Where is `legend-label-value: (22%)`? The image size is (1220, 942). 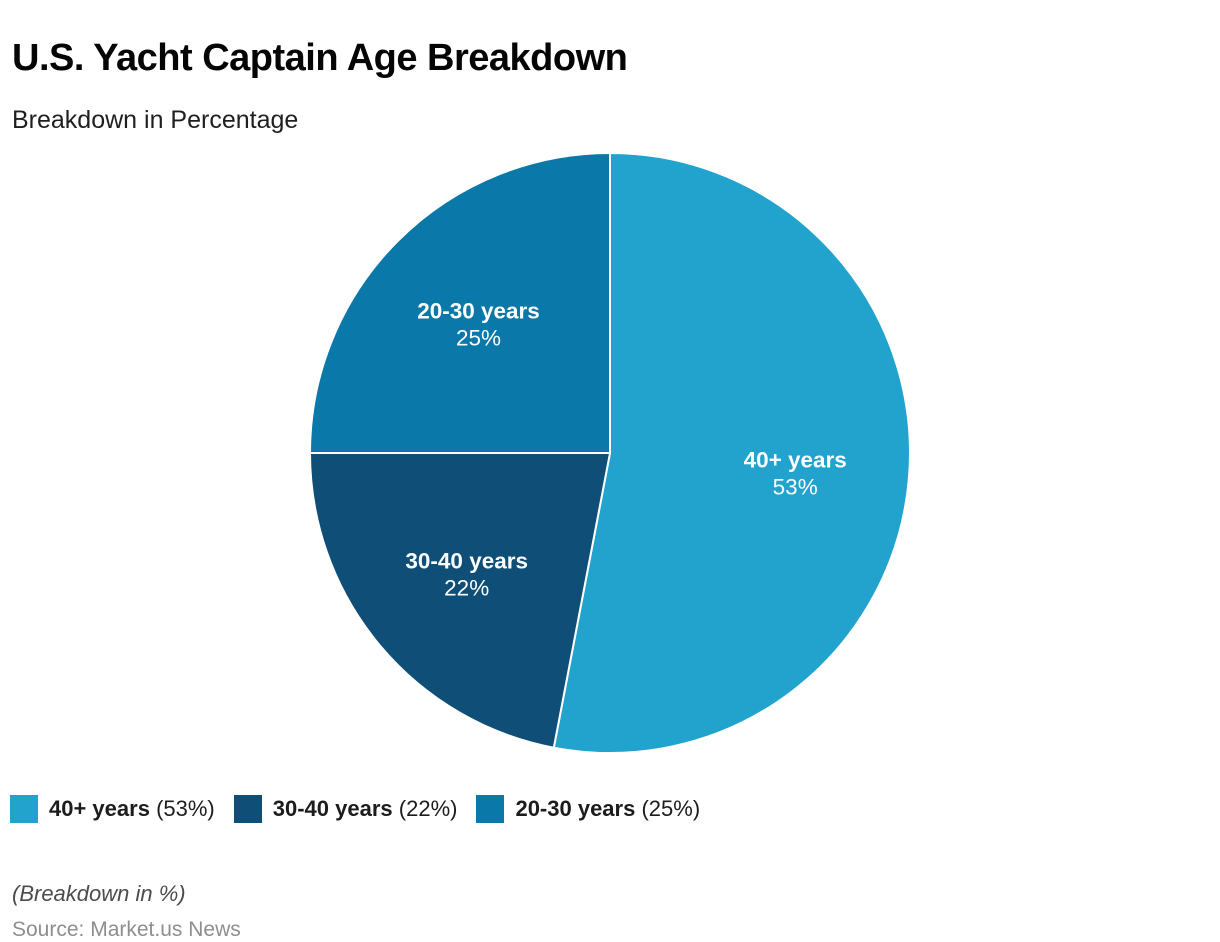 legend-label-value: (22%) is located at coordinates (428, 808).